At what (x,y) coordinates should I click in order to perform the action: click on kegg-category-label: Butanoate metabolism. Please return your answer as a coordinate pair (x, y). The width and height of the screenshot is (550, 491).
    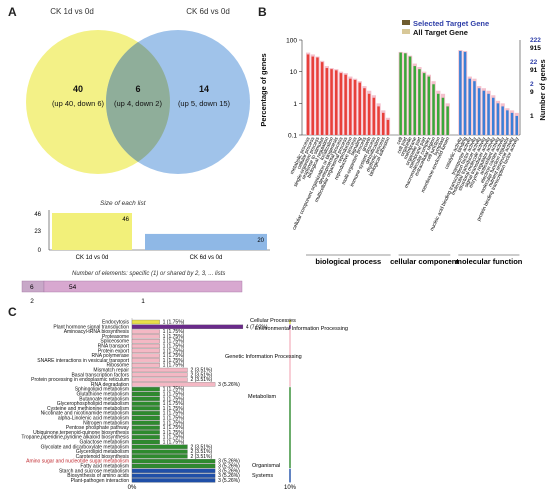
    Looking at the image, I should click on (104, 399).